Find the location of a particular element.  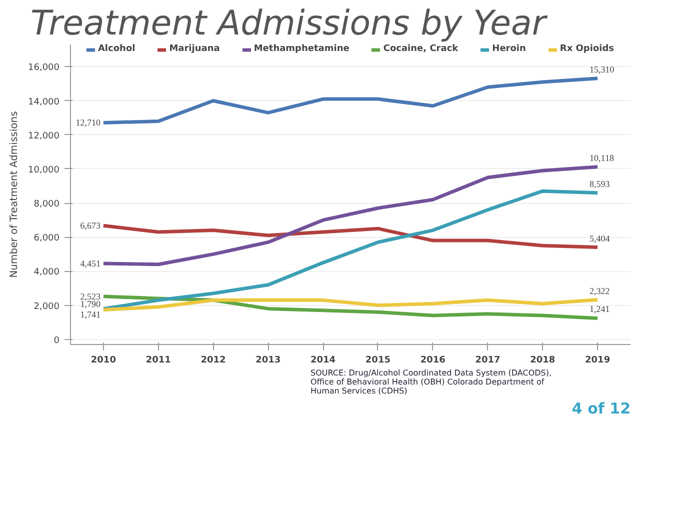

line-series is located at coordinates (351, 100).